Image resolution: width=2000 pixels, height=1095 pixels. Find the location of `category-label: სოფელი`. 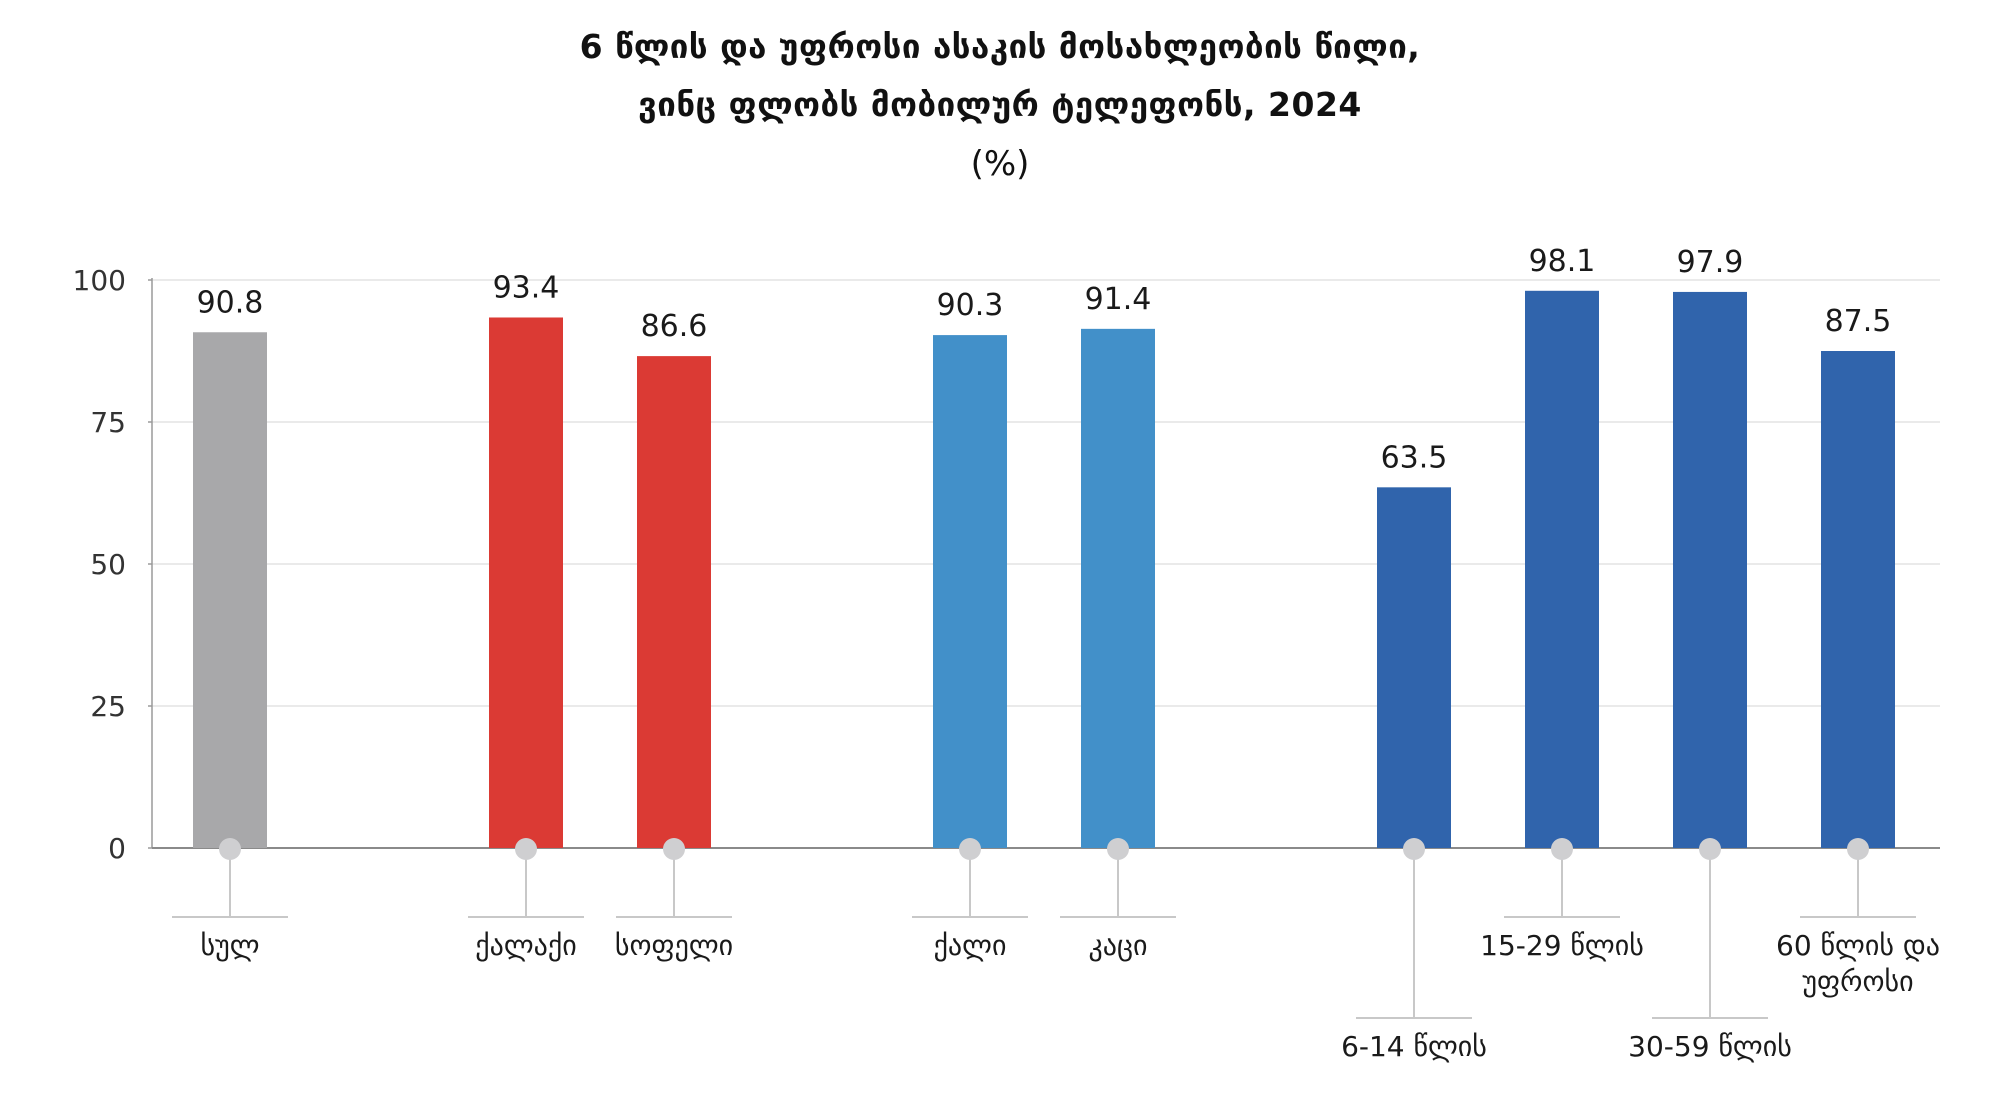

category-label: სოფელი is located at coordinates (674, 945).